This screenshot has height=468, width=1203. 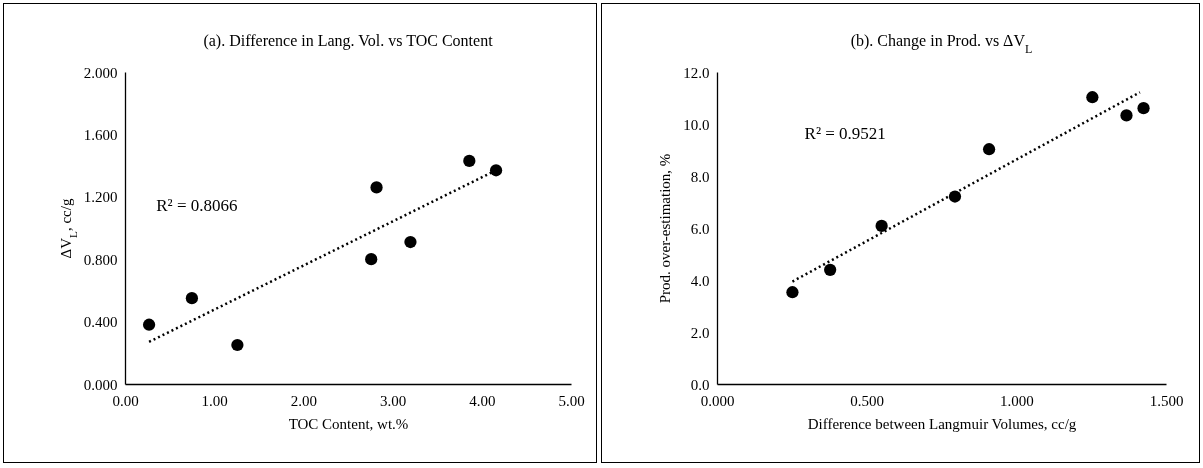 I want to click on x-tick-label: 3.00, so click(x=393, y=400).